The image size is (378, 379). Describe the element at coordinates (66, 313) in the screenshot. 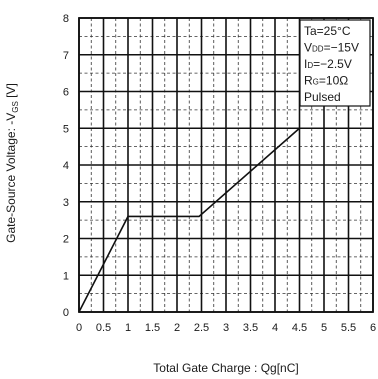

I see `y-tick-label: 0` at that location.